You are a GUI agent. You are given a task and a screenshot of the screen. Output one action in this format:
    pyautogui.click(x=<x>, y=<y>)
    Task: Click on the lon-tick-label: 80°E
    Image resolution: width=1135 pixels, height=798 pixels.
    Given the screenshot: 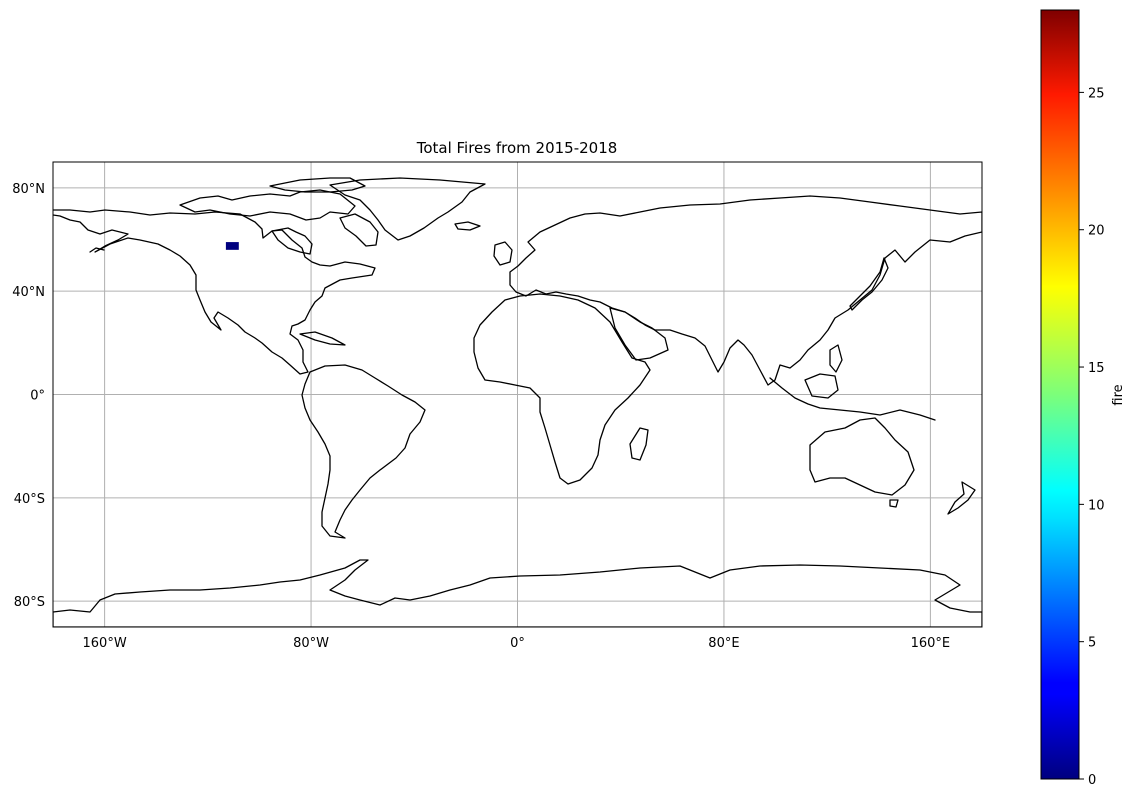 What is the action you would take?
    pyautogui.click(x=723, y=643)
    